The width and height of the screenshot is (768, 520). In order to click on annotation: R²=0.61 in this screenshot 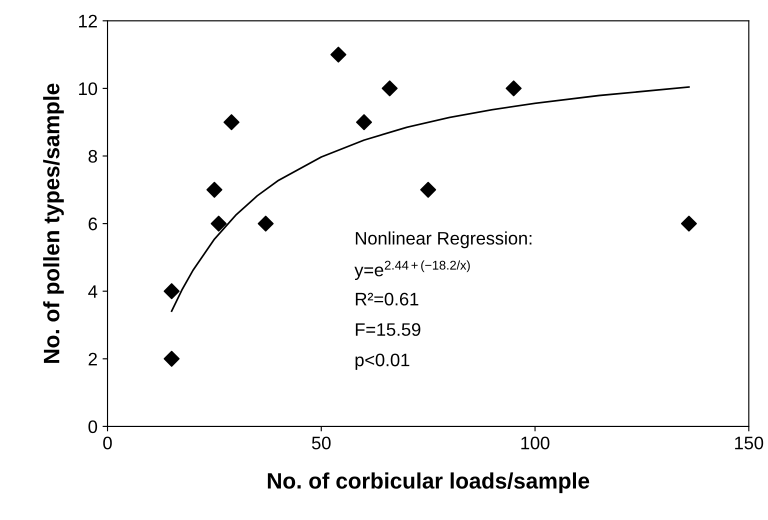, I will do `click(387, 299)`.